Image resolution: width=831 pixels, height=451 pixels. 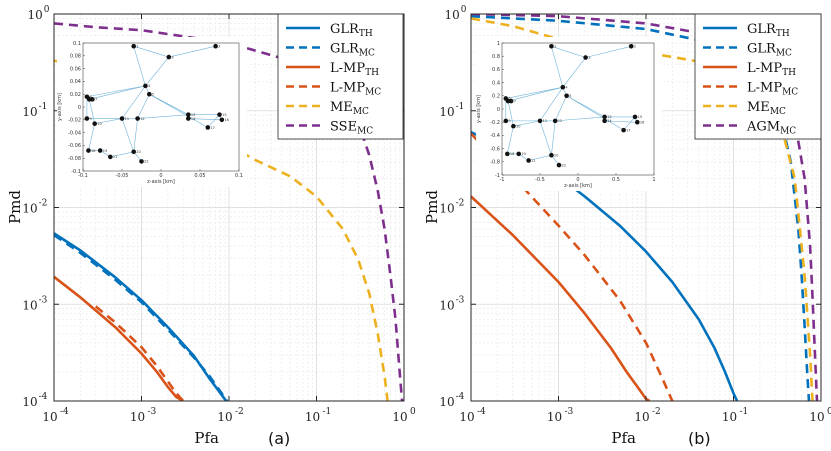 I want to click on network-node-label: 11, so click(x=127, y=119).